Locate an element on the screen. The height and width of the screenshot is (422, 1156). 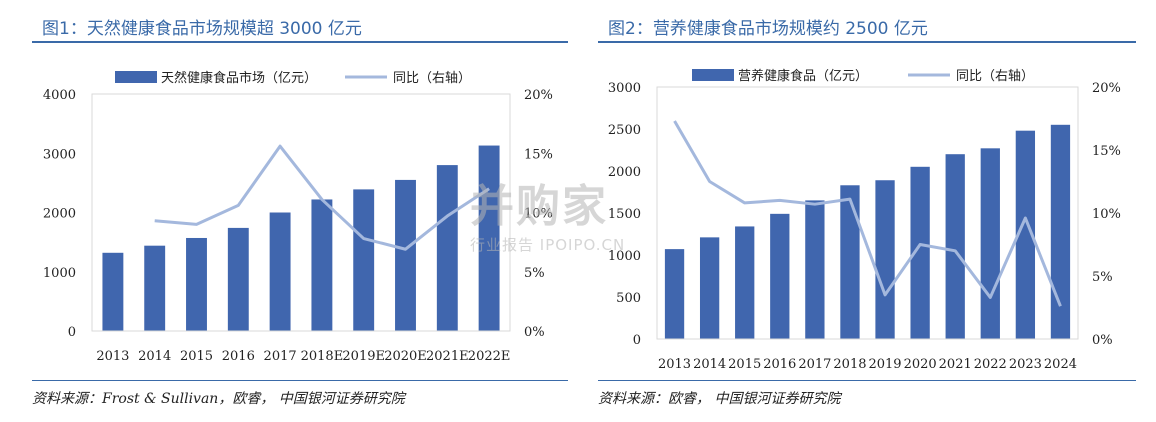
legend-bar-label: 天然健康食品市场（亿元） is located at coordinates (239, 78).